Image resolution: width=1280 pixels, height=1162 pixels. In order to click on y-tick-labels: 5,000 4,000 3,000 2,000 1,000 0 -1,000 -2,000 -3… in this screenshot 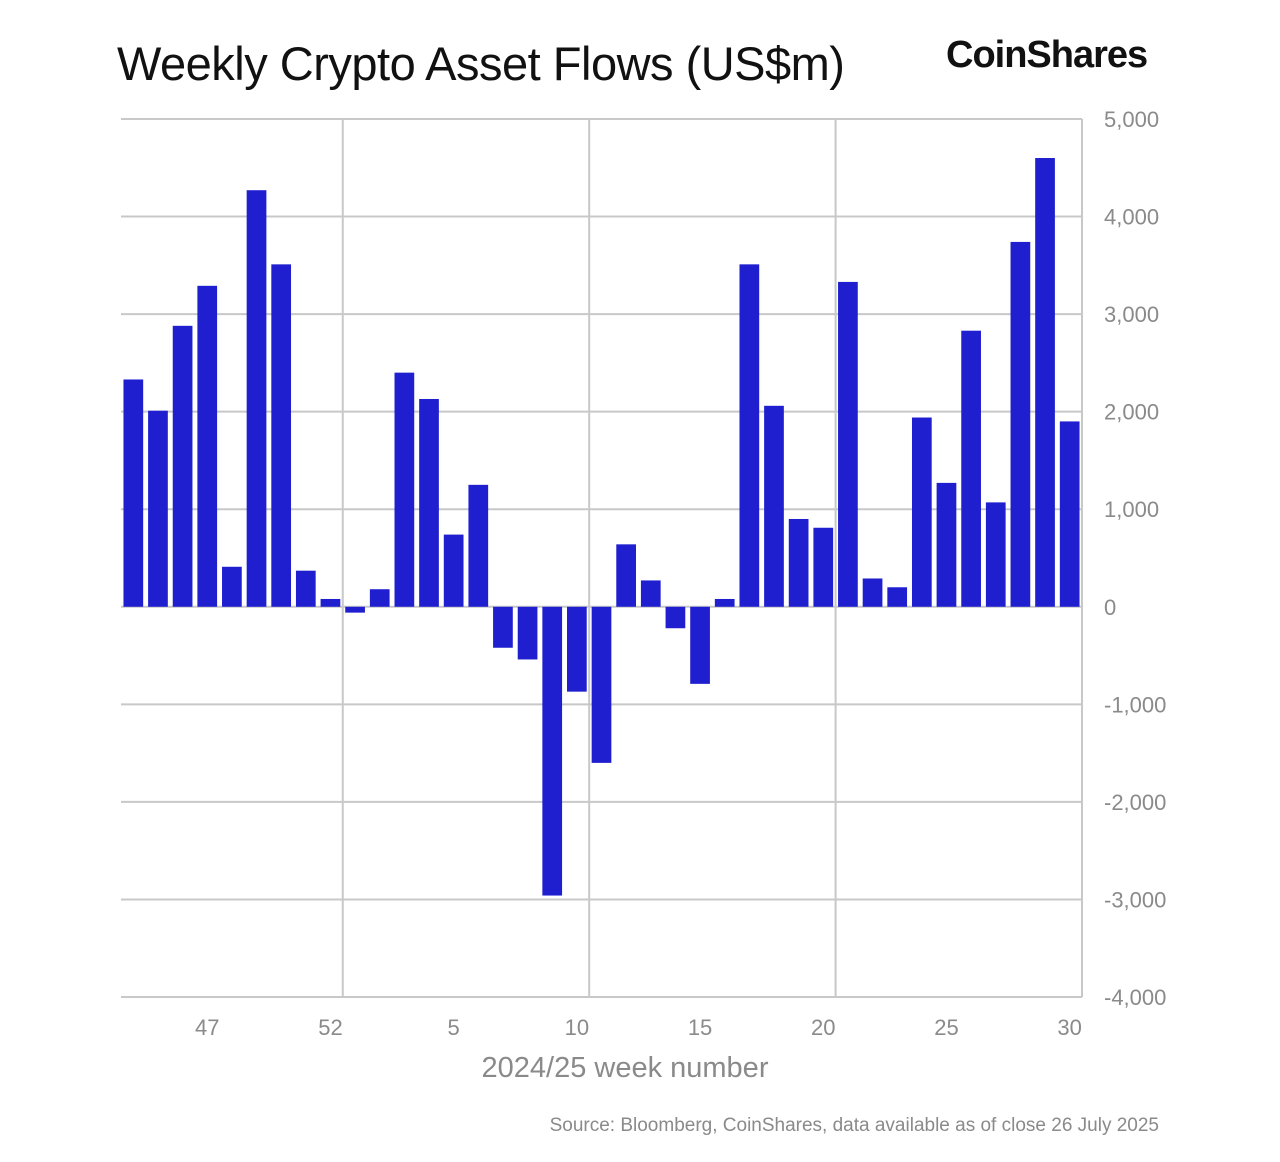, I will do `click(1135, 558)`.